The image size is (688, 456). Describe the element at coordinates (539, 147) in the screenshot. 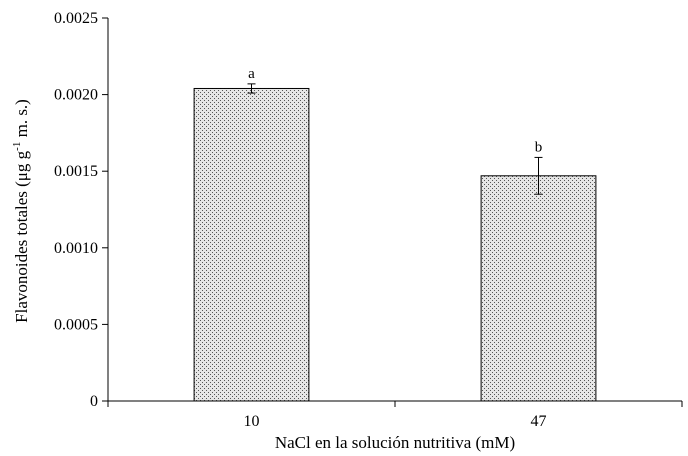

I see `significance-label-47: b` at that location.